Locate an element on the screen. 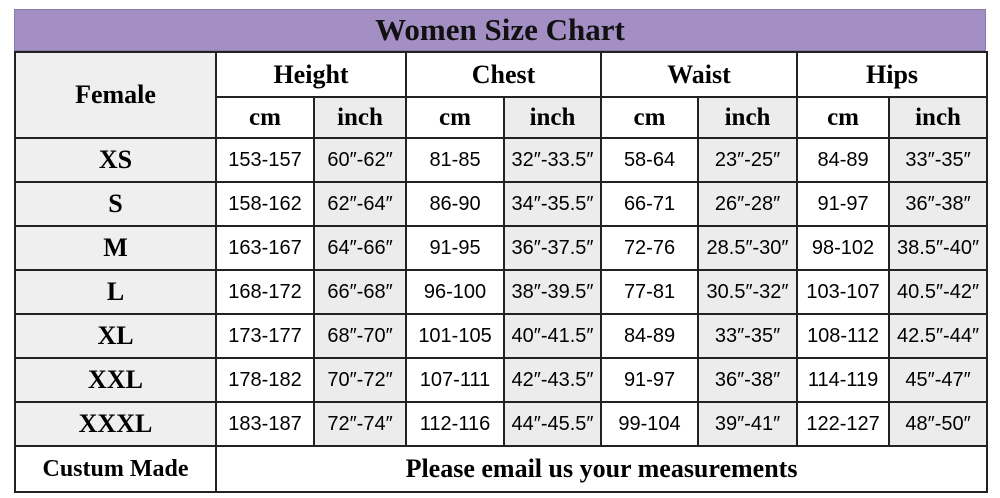  size-cell: 153-157 is located at coordinates (265, 160).